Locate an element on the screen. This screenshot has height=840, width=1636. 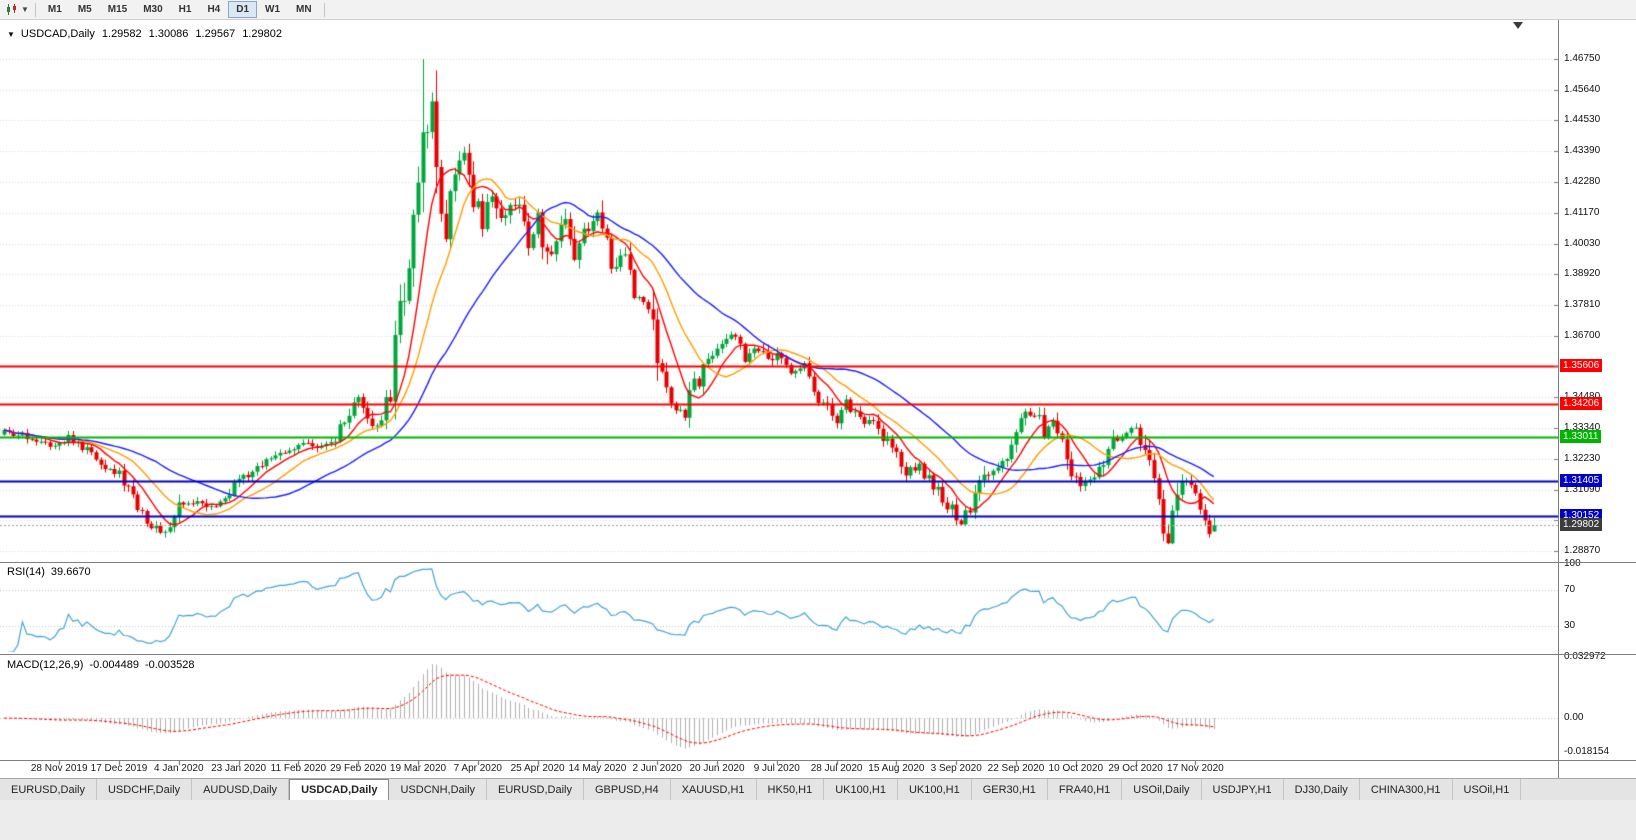
macd-value: -0.004489 is located at coordinates (114, 665).